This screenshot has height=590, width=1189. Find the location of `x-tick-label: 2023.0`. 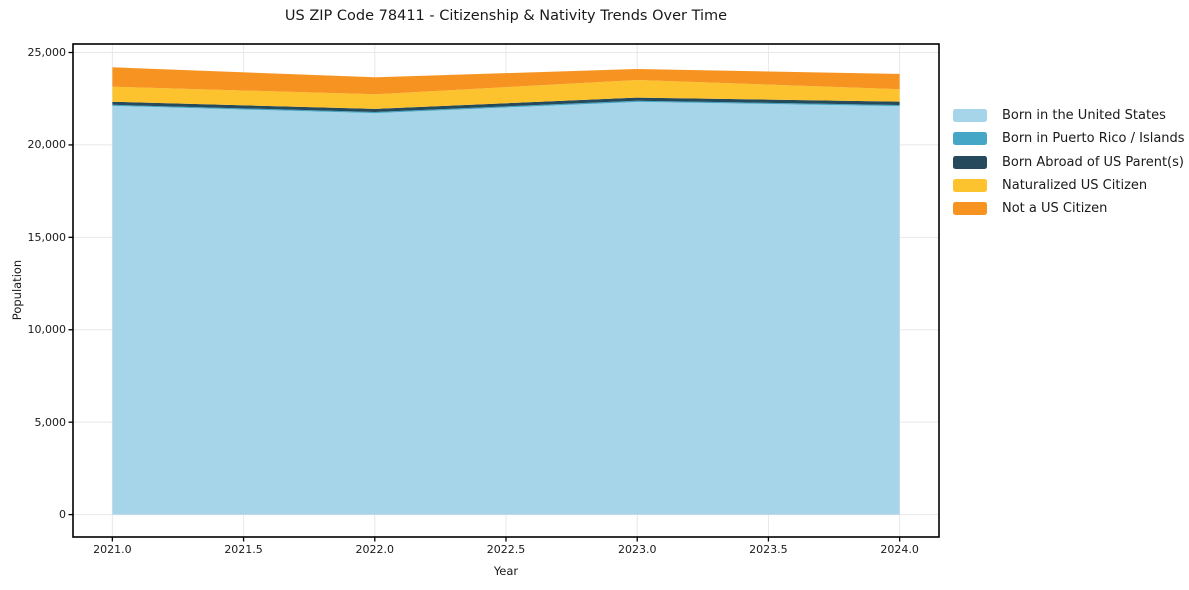

x-tick-label: 2023.0 is located at coordinates (637, 549).